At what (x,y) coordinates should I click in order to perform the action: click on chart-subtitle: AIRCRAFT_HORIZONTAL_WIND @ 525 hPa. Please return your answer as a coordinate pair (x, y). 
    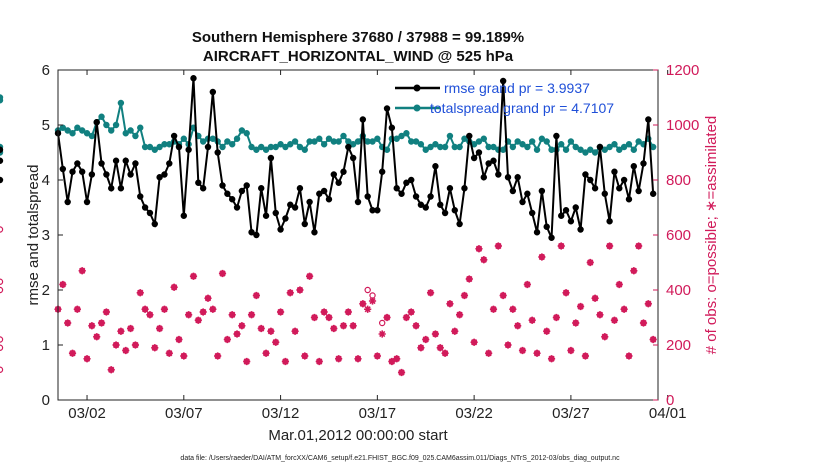
    Looking at the image, I should click on (358, 56).